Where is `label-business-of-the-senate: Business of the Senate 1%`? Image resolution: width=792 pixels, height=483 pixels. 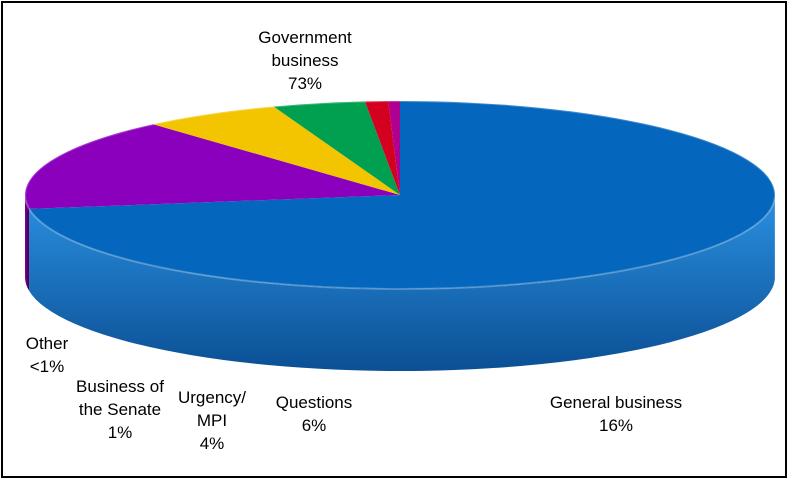
label-business-of-the-senate: Business of the Senate 1% is located at coordinates (120, 409).